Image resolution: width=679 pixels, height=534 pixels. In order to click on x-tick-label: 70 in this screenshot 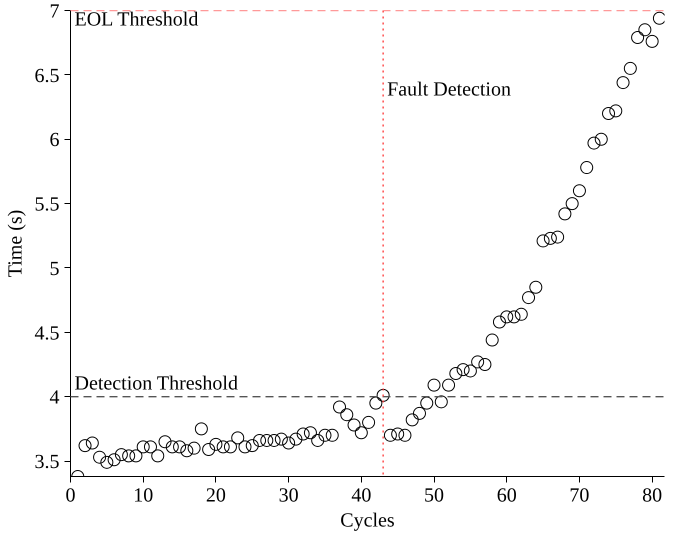, I will do `click(579, 495)`.